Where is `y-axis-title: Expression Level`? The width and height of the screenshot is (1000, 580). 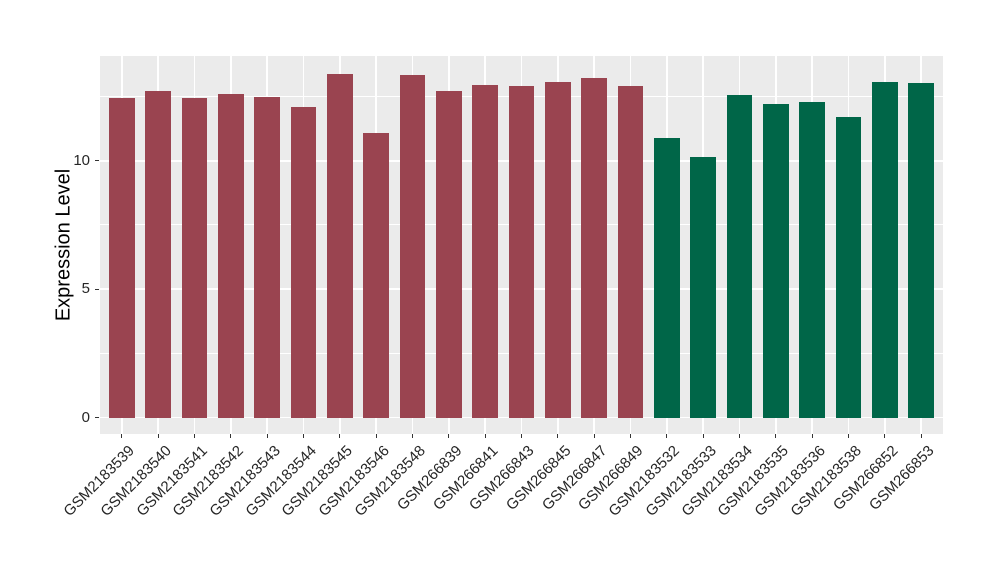
y-axis-title: Expression Level is located at coordinates (63, 244).